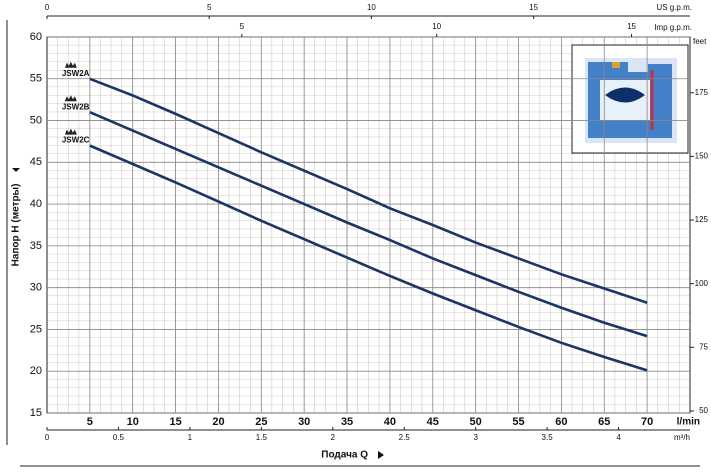 The width and height of the screenshot is (711, 476). Describe the element at coordinates (518, 422) in the screenshot. I see `x-tick-label: 55` at that location.